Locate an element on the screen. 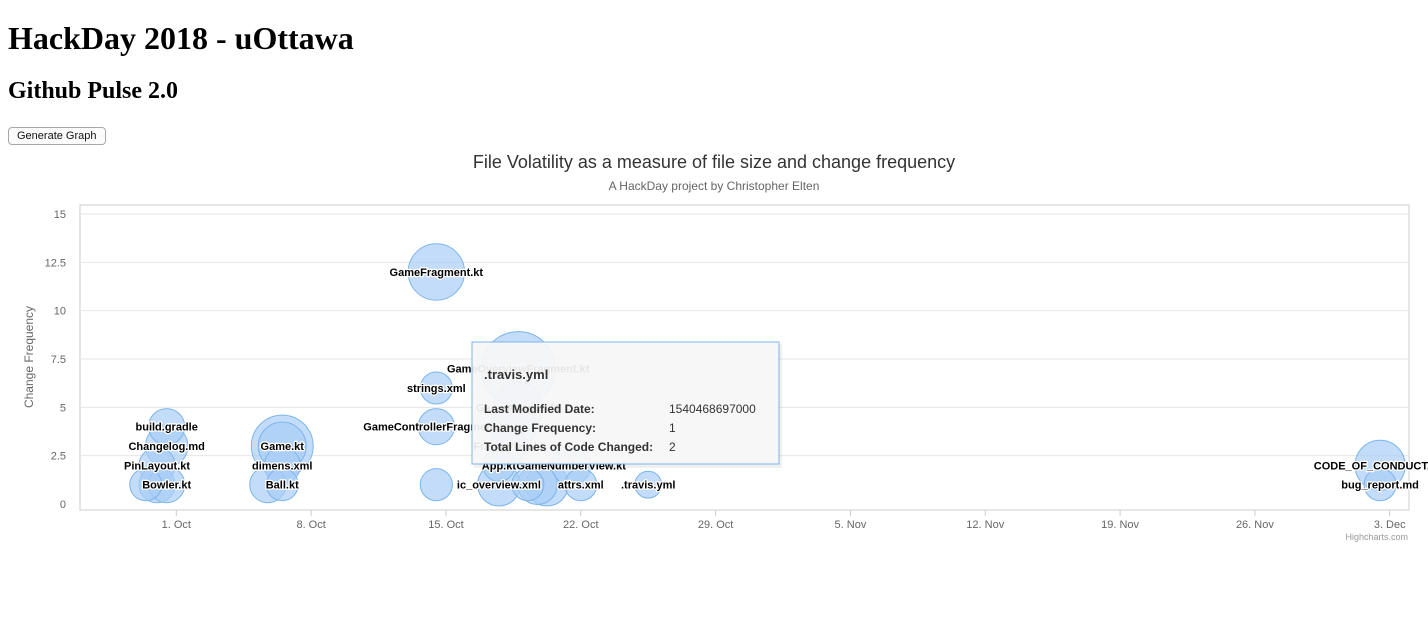 The width and height of the screenshot is (1428, 636). x-tick-label: 3. Dec is located at coordinates (1390, 525).